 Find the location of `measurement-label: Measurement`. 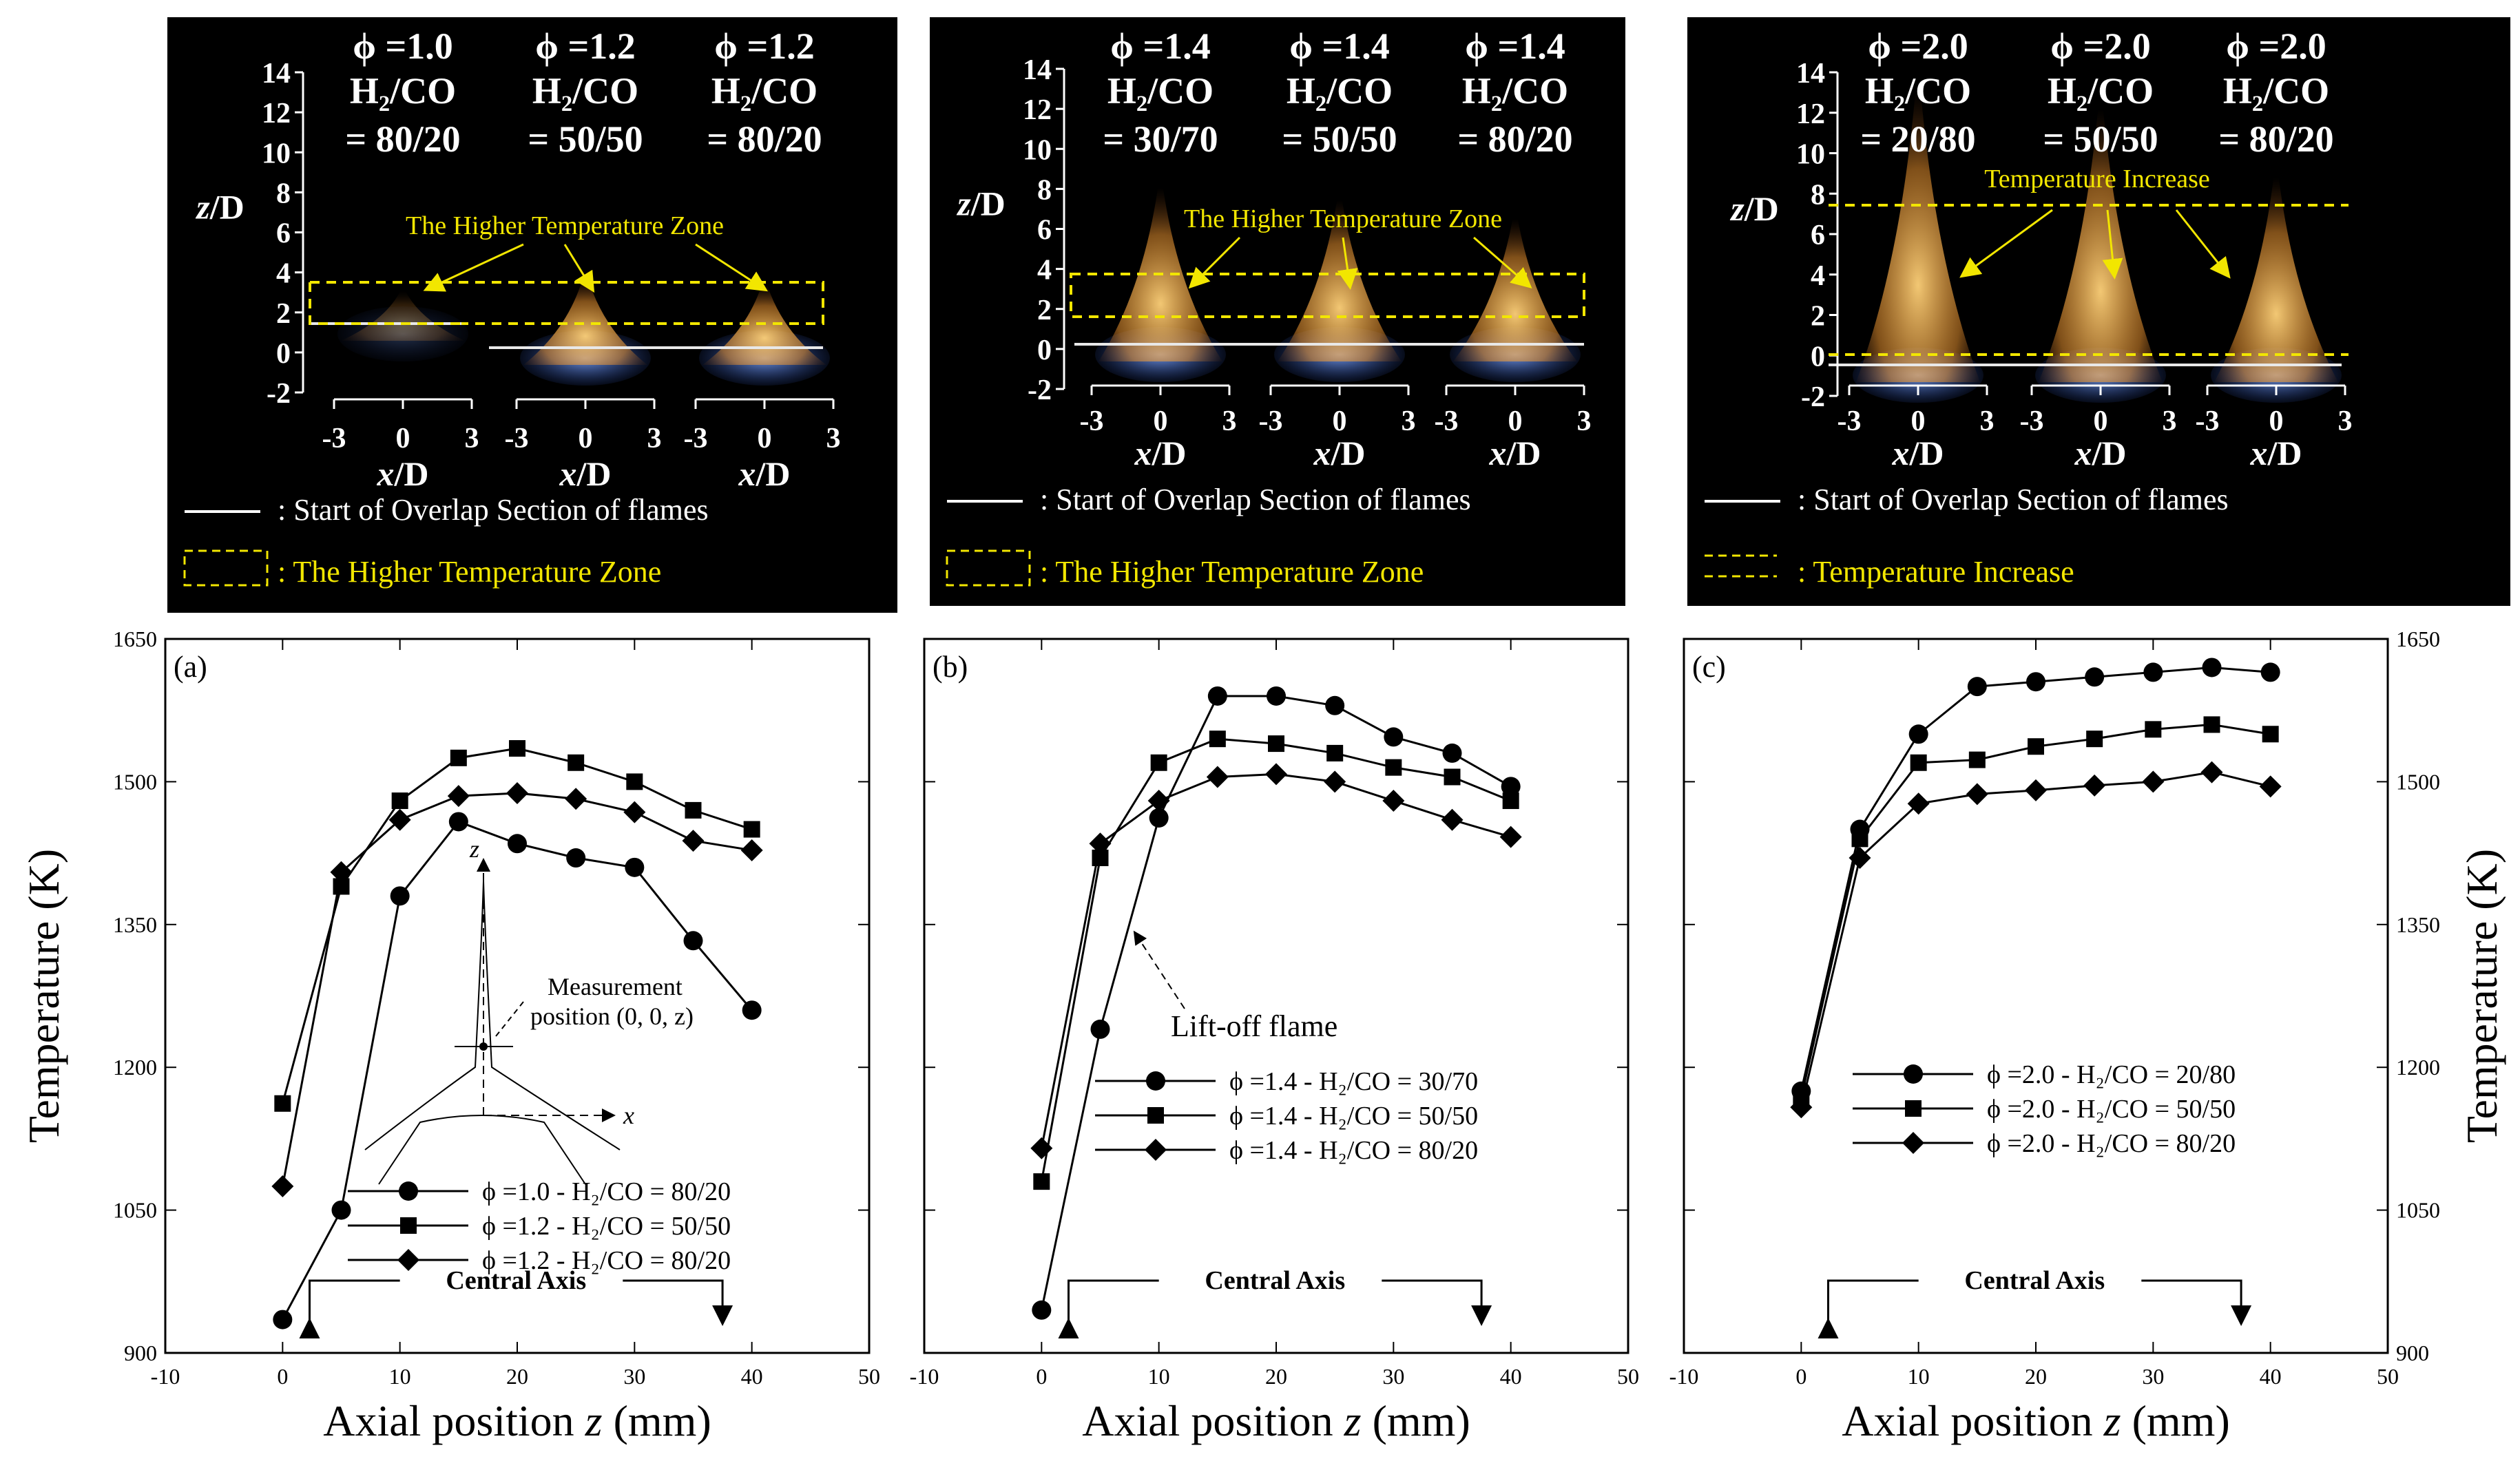

measurement-label: Measurement is located at coordinates (615, 987).